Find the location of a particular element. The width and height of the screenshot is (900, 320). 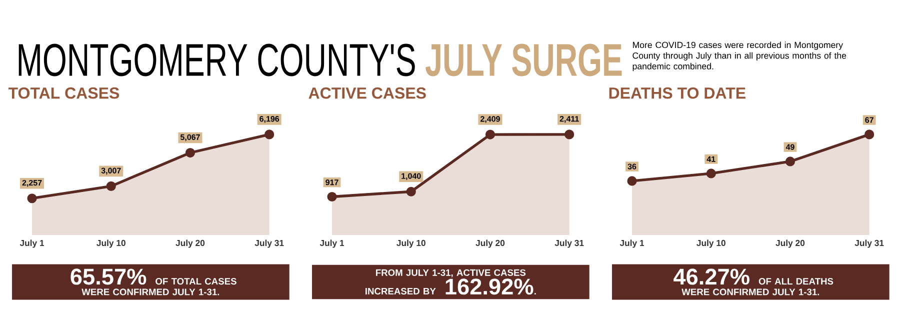

text: MONTGOMERY COUNTY'S JULY SURGE is located at coordinates (320, 60).